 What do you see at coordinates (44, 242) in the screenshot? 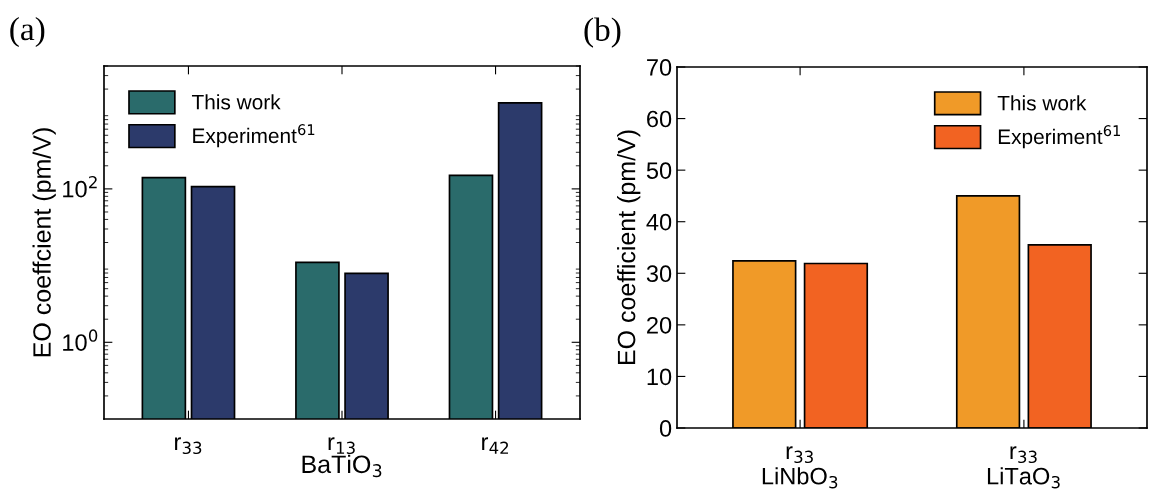
I see `y-axis-title: EO coeffcient (pm/V)` at bounding box center [44, 242].